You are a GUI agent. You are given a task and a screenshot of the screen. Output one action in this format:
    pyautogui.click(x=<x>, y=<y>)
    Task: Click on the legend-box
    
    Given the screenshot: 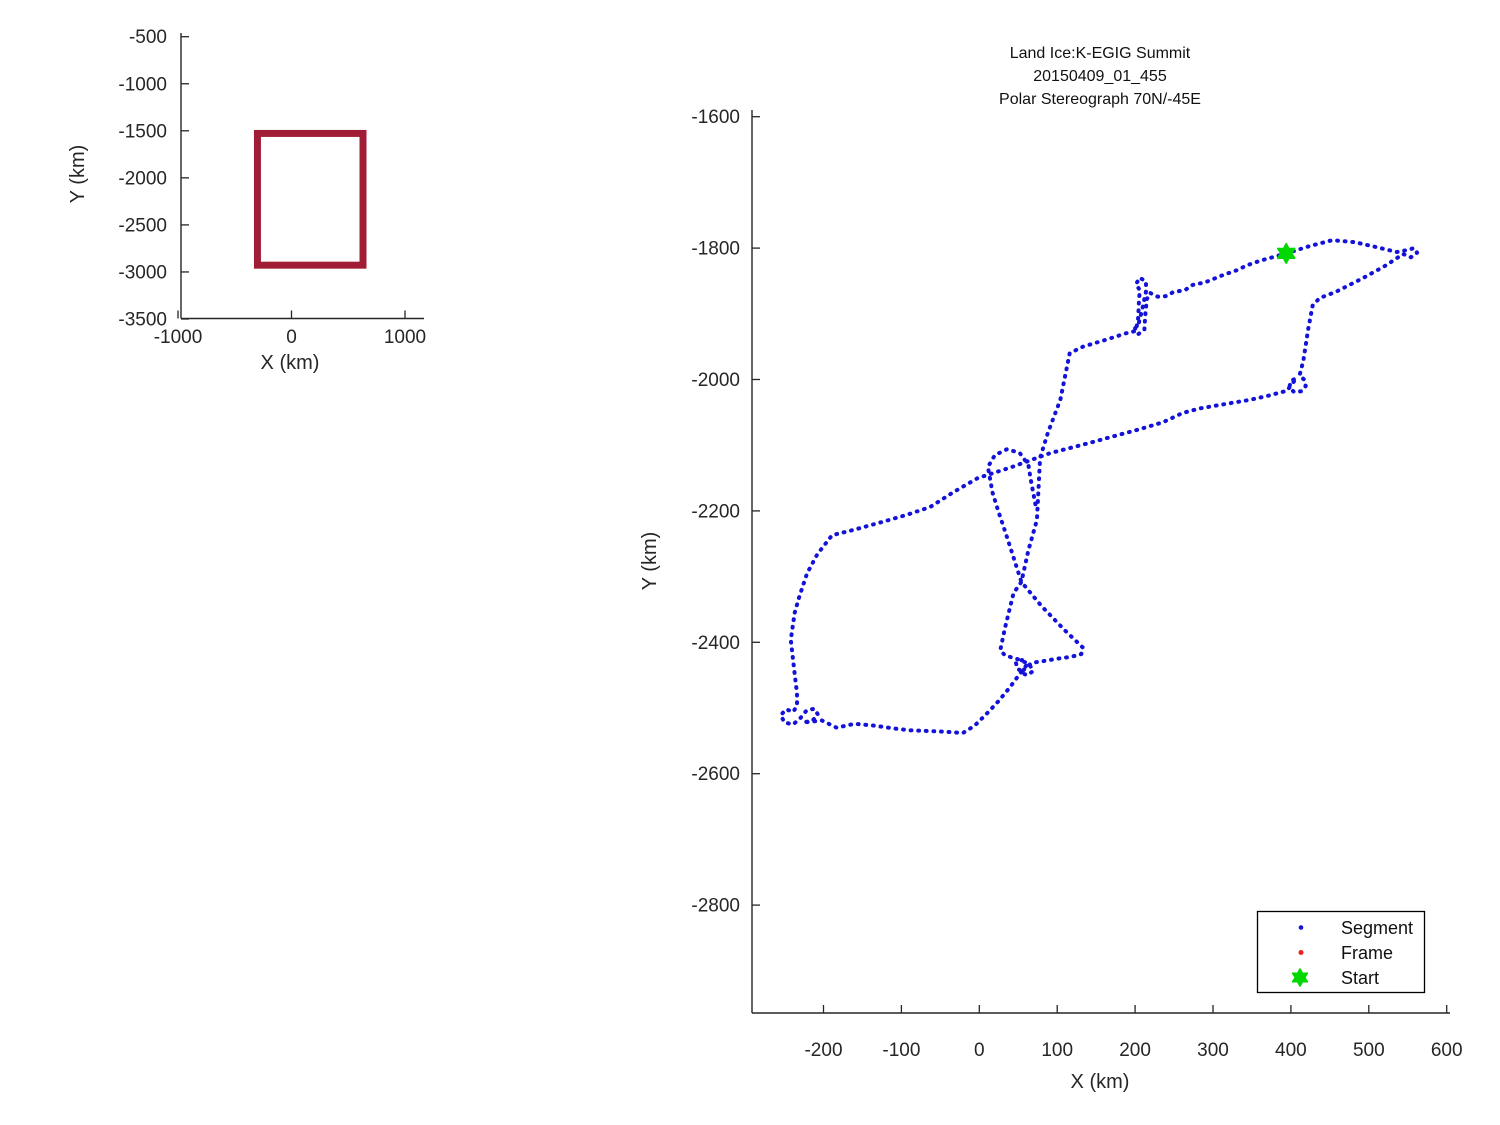 What is the action you would take?
    pyautogui.click(x=1341, y=952)
    